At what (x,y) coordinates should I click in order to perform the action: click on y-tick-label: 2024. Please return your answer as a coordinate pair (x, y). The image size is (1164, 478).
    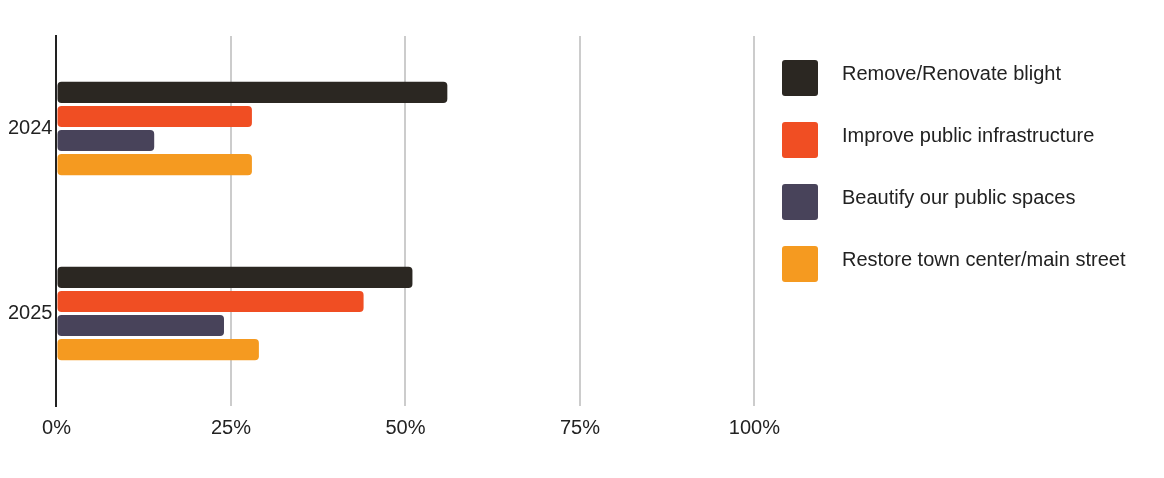
    Looking at the image, I should click on (30, 127).